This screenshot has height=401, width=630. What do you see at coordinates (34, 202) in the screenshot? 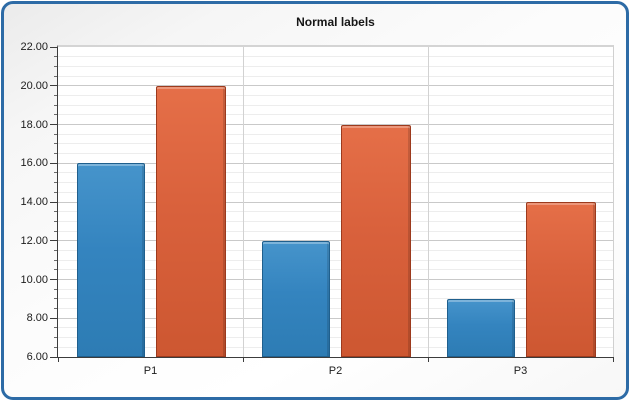
I see `y-axis-tick-label: 14.00` at bounding box center [34, 202].